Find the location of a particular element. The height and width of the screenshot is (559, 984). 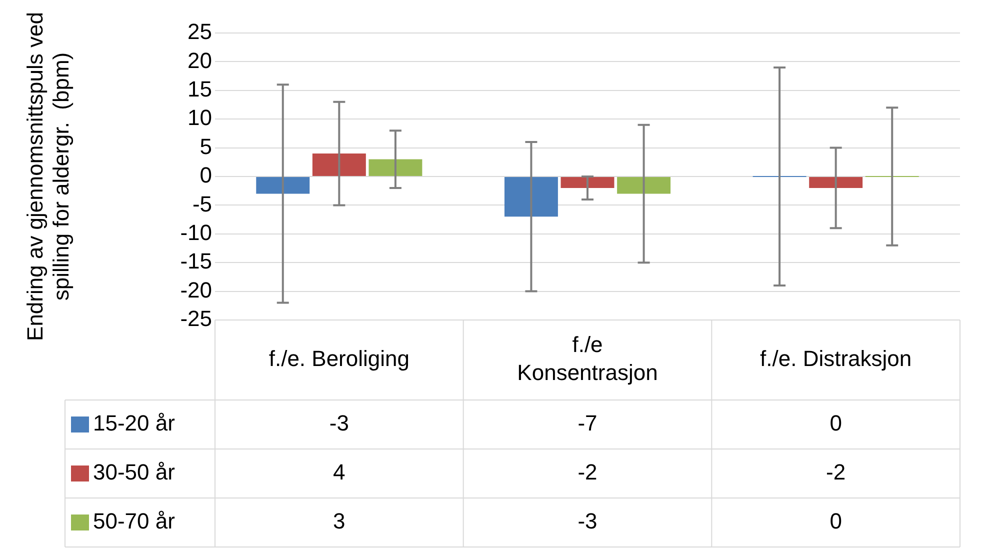

data-label: 4 is located at coordinates (339, 472).